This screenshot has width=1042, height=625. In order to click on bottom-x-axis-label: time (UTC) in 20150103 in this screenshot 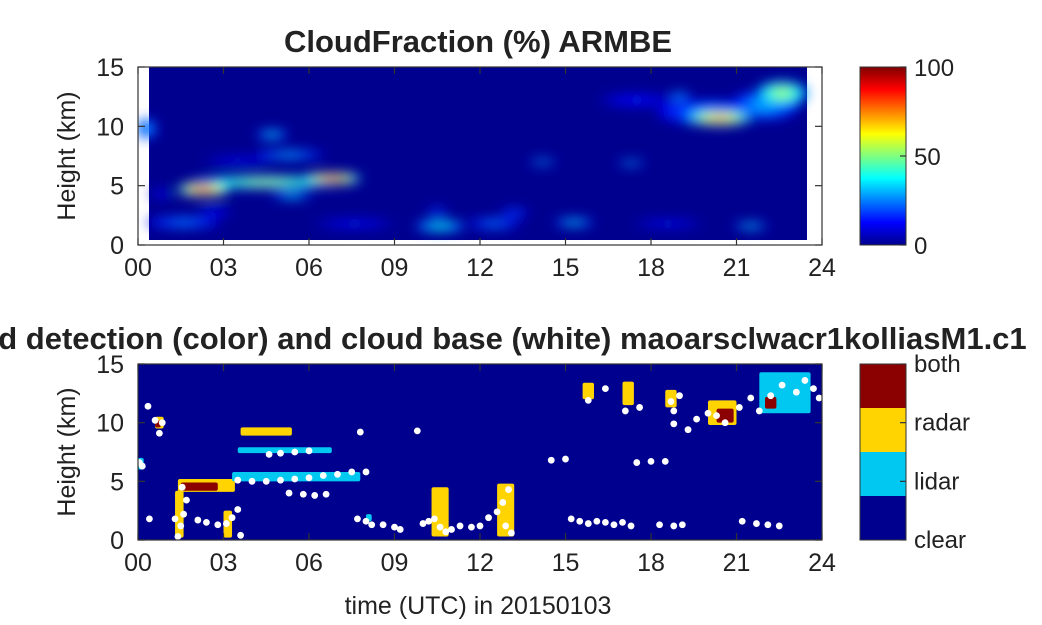, I will do `click(478, 606)`.